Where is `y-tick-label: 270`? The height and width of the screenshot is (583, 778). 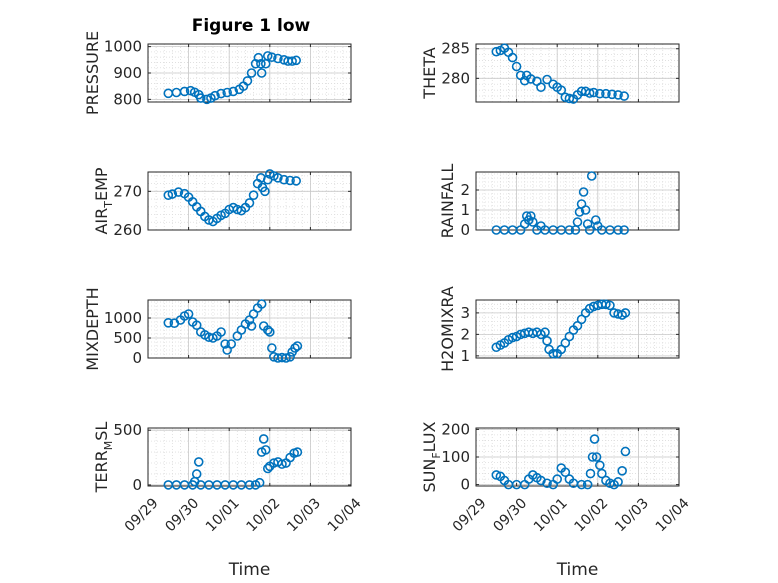
y-tick-label: 270 is located at coordinates (127, 191).